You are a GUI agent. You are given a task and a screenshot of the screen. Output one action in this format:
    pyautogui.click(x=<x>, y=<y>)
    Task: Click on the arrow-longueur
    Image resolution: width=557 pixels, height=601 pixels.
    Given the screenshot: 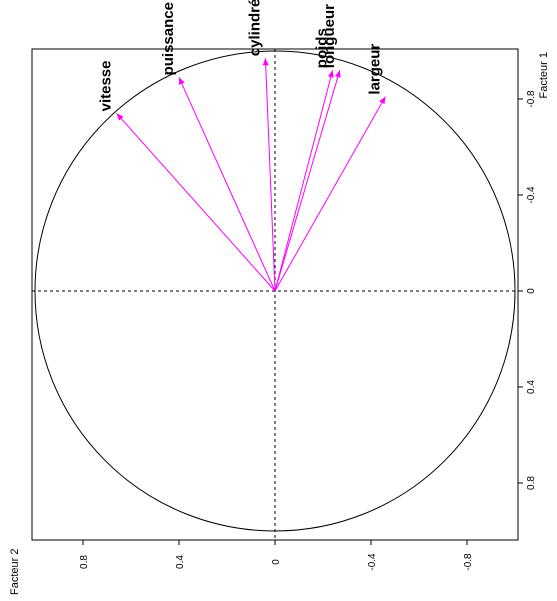 What is the action you would take?
    pyautogui.click(x=307, y=181)
    